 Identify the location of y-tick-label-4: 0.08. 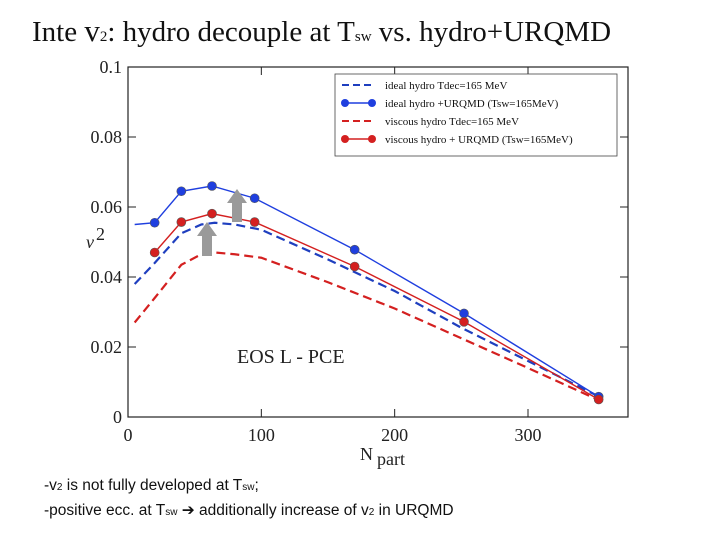
(107, 137).